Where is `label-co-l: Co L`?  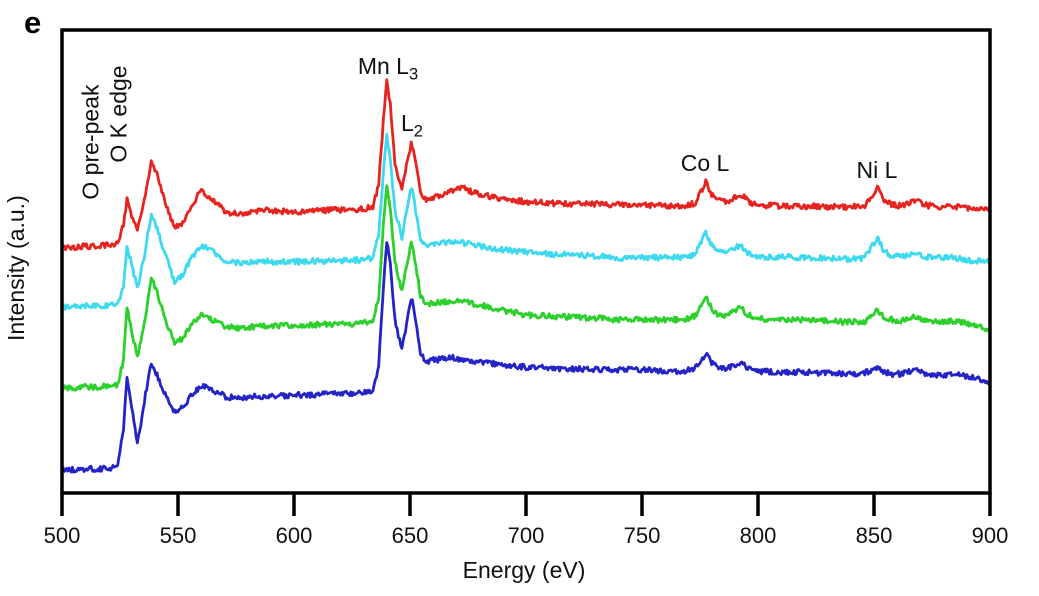
label-co-l: Co L is located at coordinates (705, 167).